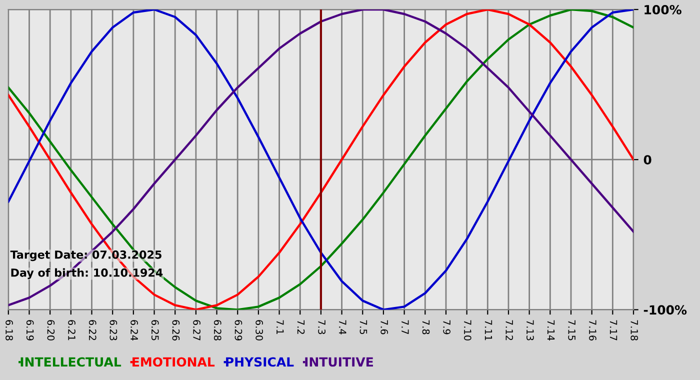 This screenshot has height=380, width=700. What do you see at coordinates (405, 327) in the screenshot?
I see `x-tick-label: 7.7` at bounding box center [405, 327].